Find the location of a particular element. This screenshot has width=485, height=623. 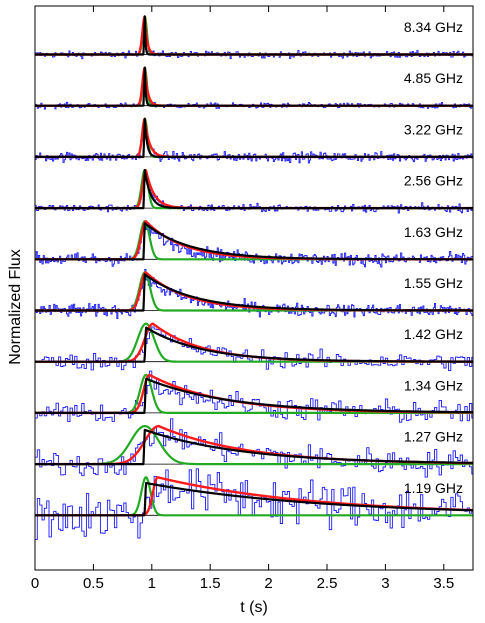

y-axis-label: Normalized Flux is located at coordinates (15, 307).